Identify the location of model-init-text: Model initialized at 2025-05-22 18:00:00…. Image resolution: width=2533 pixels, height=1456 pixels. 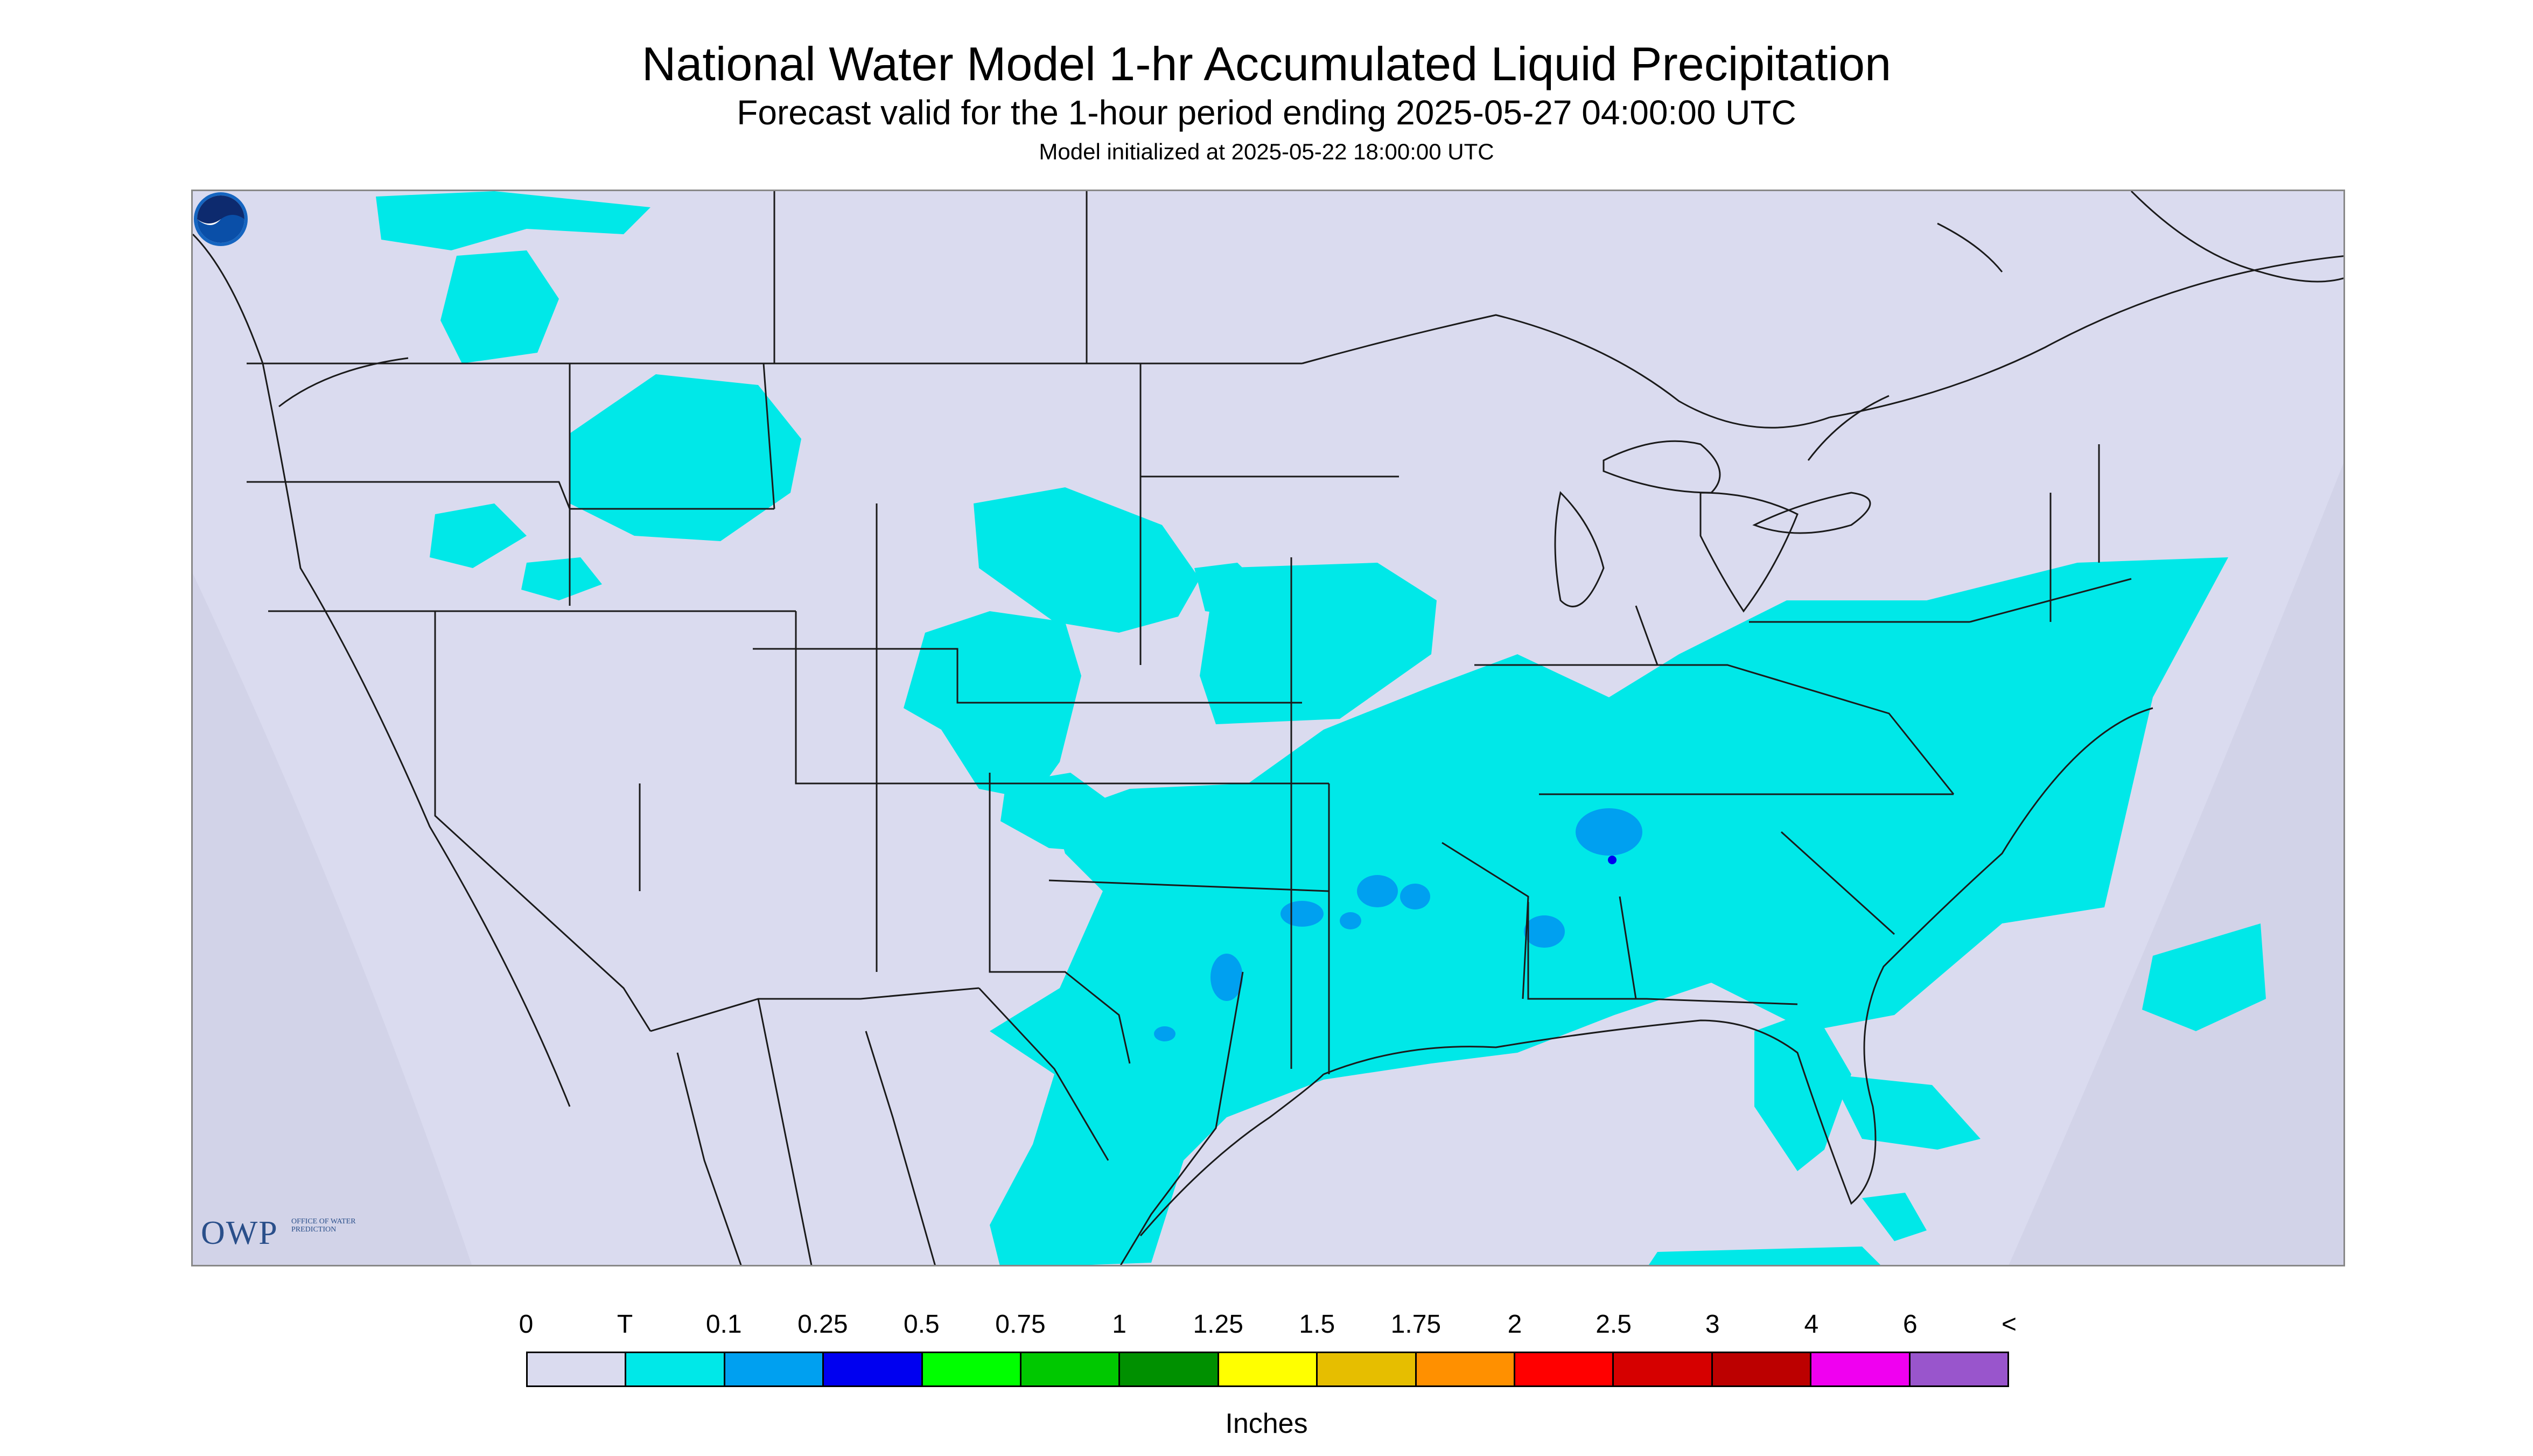
(1266, 151).